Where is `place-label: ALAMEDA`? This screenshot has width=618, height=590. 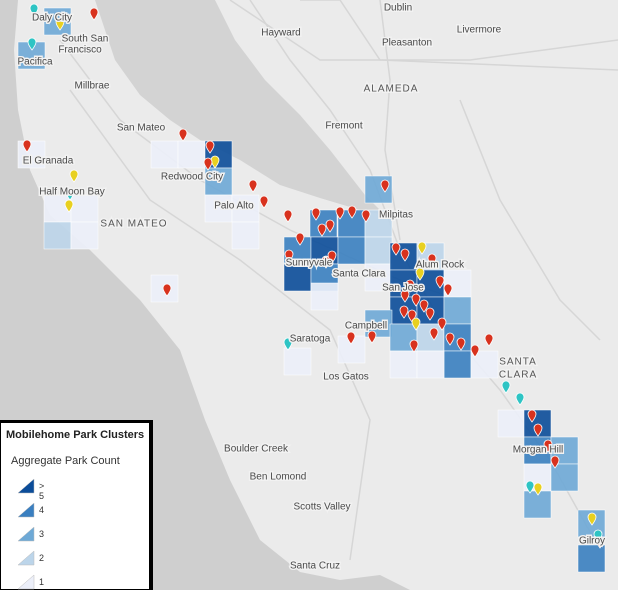 place-label: ALAMEDA is located at coordinates (391, 89).